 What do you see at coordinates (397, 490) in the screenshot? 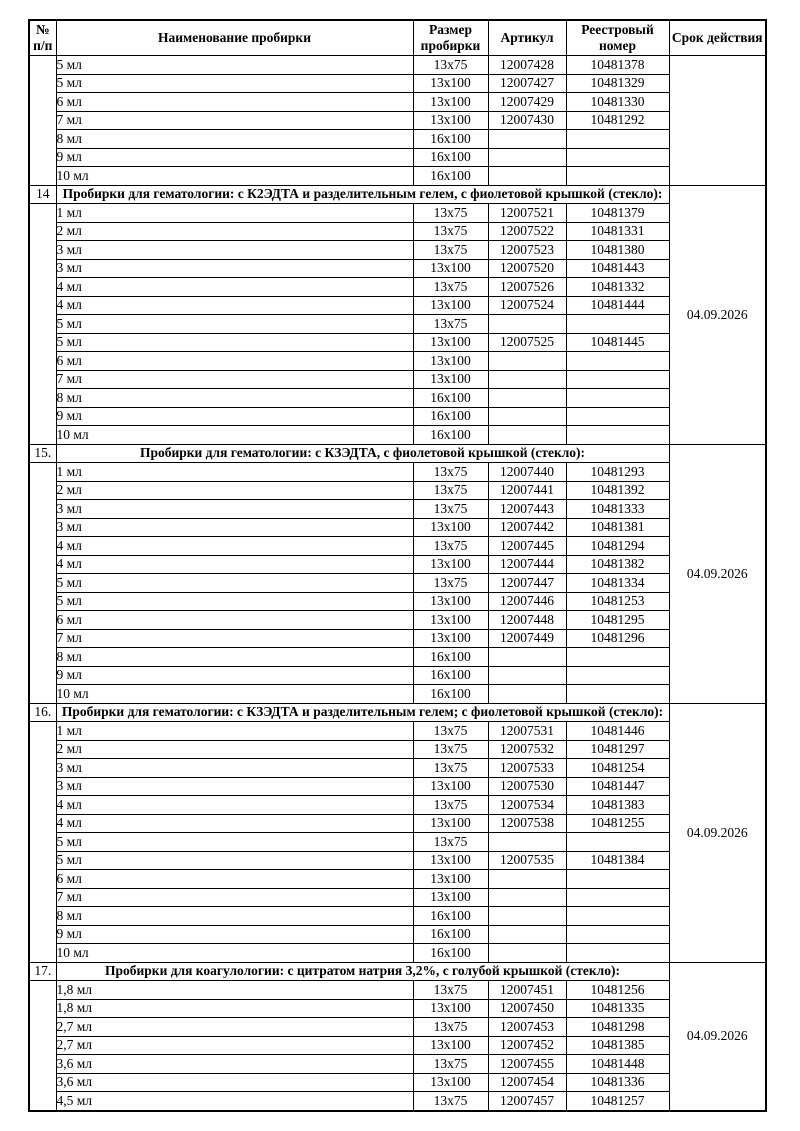
I see `table-row: 2 мл 13x75 12007441 10481392` at bounding box center [397, 490].